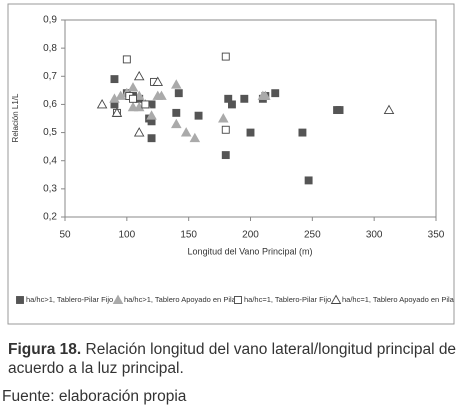 The image size is (464, 413). Describe the element at coordinates (50, 76) in the screenshot. I see `y-tick-label: 0,7` at that location.